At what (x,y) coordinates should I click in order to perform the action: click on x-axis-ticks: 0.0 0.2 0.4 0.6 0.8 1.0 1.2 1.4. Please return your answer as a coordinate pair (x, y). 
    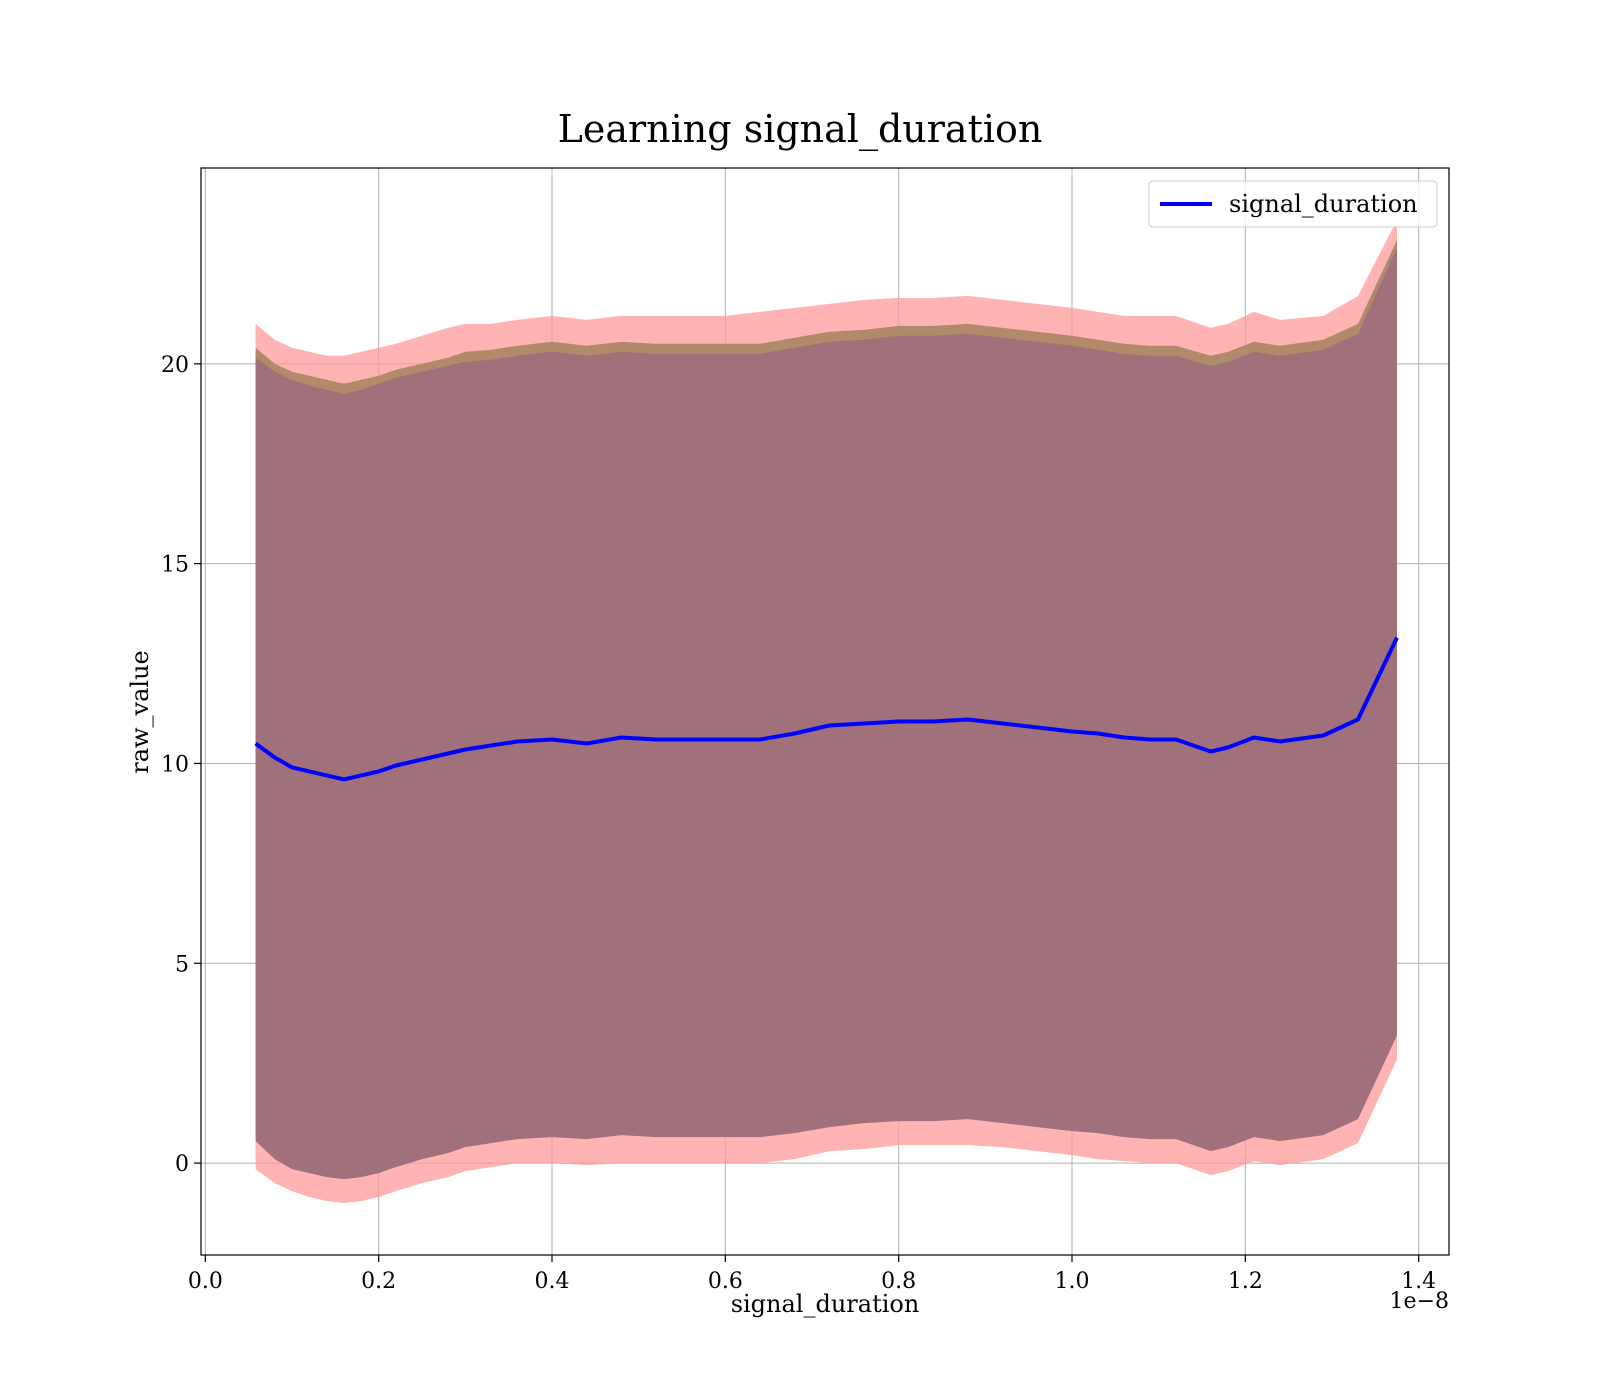
    Looking at the image, I should click on (812, 1274).